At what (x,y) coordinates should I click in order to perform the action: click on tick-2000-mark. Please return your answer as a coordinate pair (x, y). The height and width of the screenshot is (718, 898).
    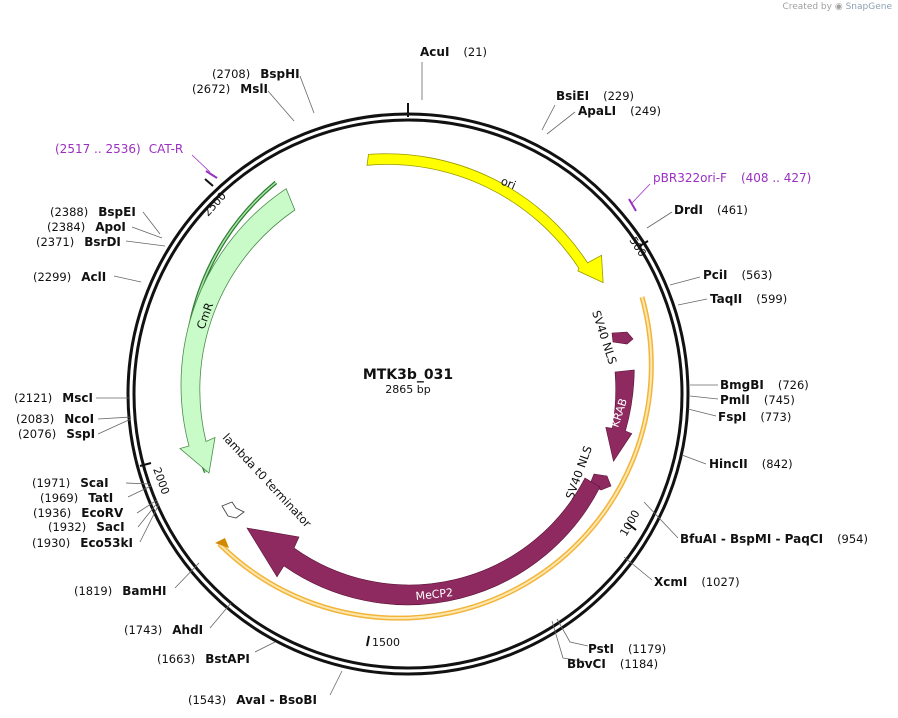
    Looking at the image, I should click on (145, 464).